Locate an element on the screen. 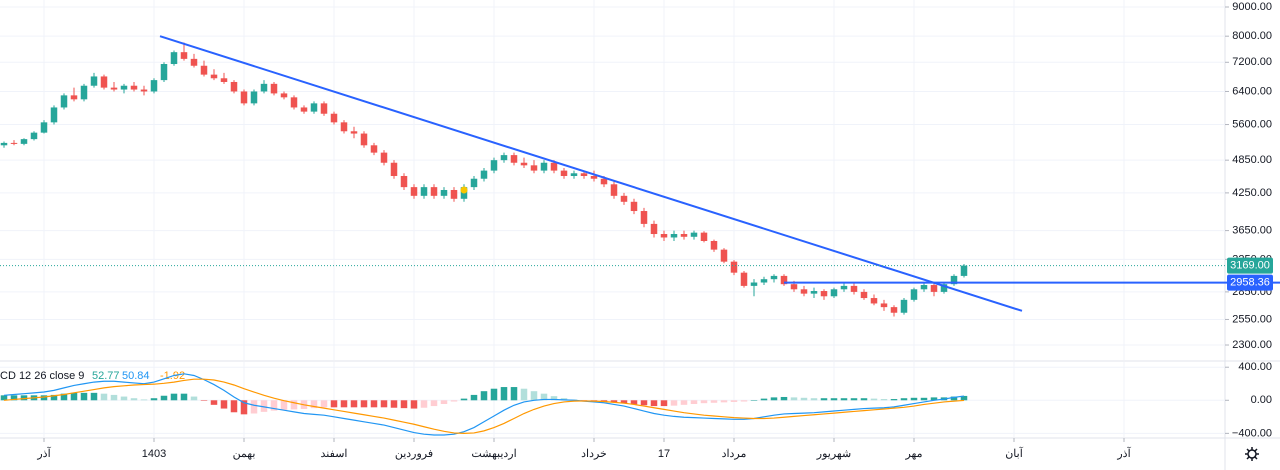 The width and height of the screenshot is (1280, 470). macd-y-tick-label: 400.00 is located at coordinates (1255, 367).